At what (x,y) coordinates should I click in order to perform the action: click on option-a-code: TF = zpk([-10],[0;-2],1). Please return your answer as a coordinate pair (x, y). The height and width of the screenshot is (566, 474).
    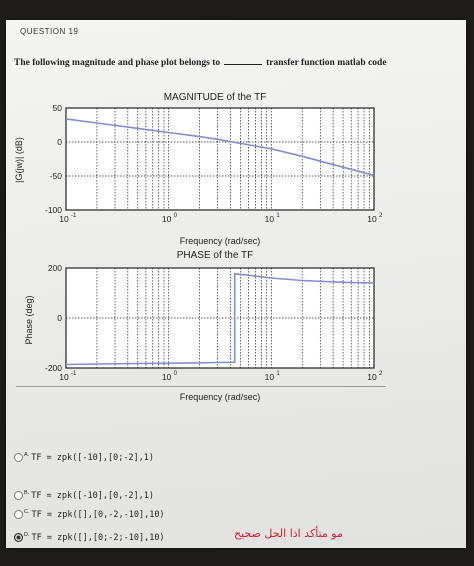
    Looking at the image, I should click on (93, 457).